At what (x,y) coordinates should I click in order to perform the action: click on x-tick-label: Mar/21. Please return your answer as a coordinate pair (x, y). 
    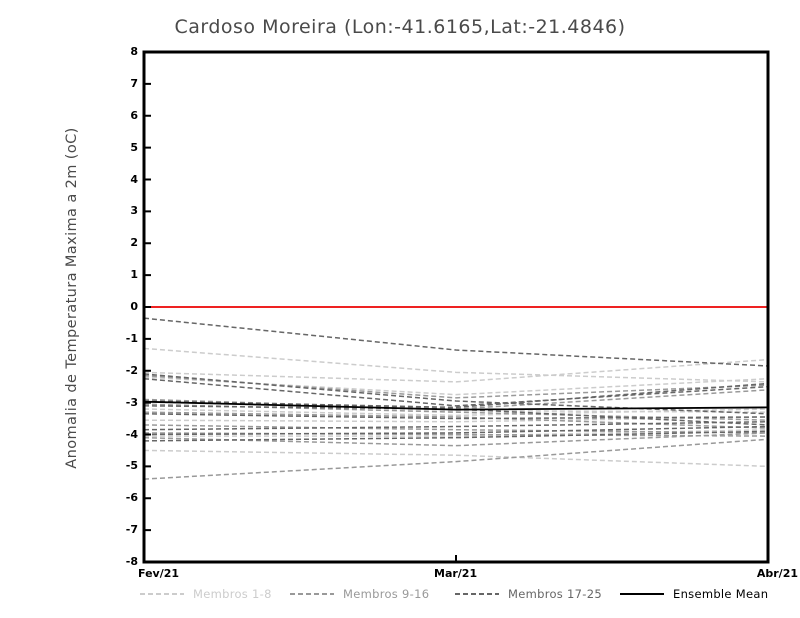
    Looking at the image, I should click on (456, 573).